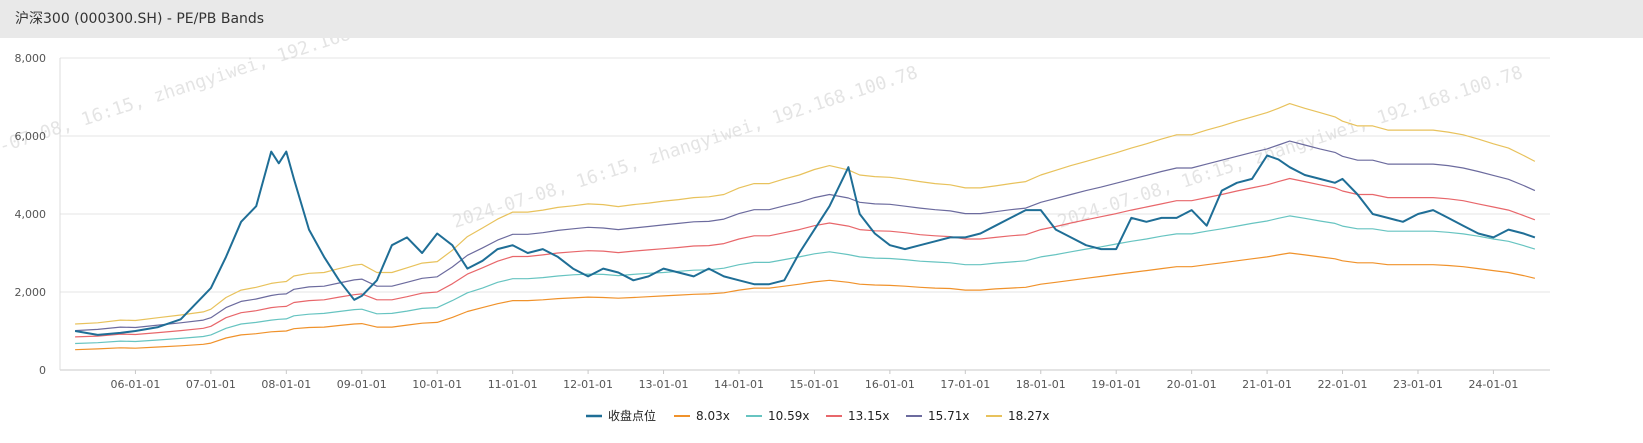  I want to click on x-tick-label: 23-01-01, so click(1418, 384).